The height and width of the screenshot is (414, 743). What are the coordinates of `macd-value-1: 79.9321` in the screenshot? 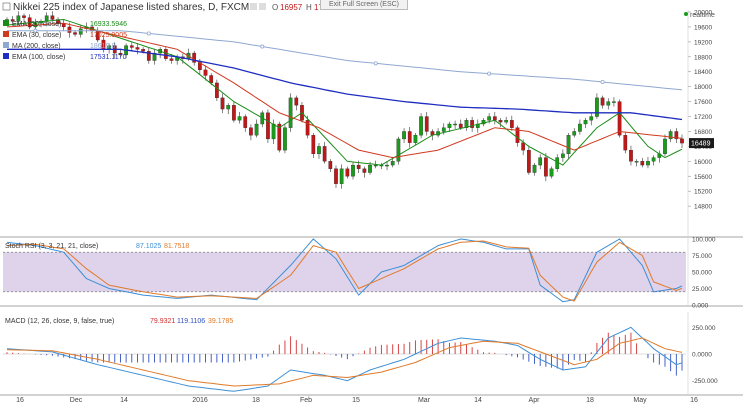 It's located at (162, 321).